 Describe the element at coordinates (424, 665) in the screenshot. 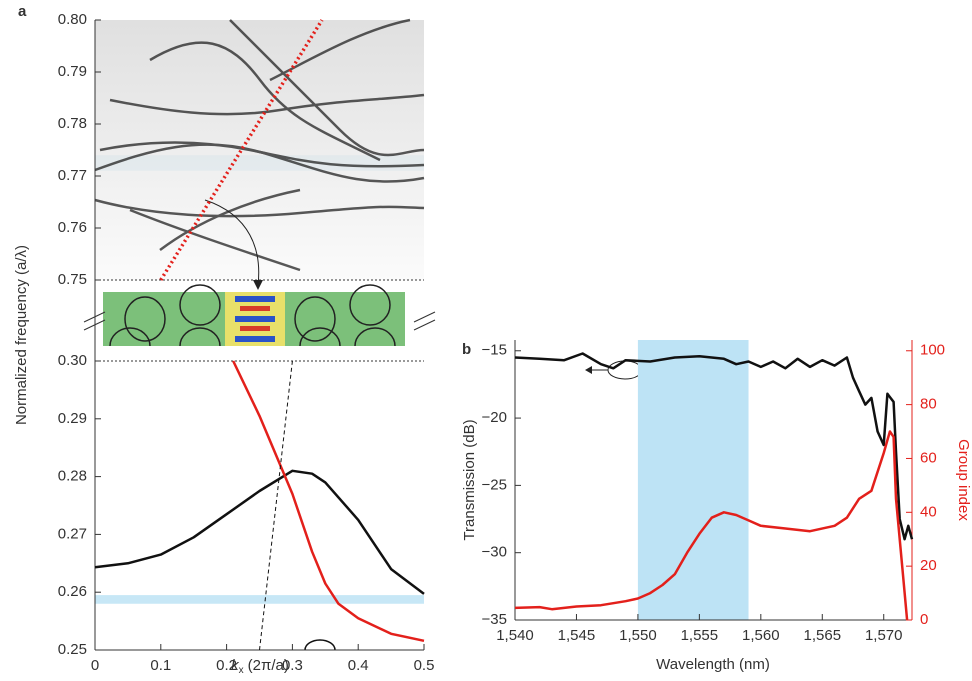

I see `x-tick-label: 0.5` at that location.